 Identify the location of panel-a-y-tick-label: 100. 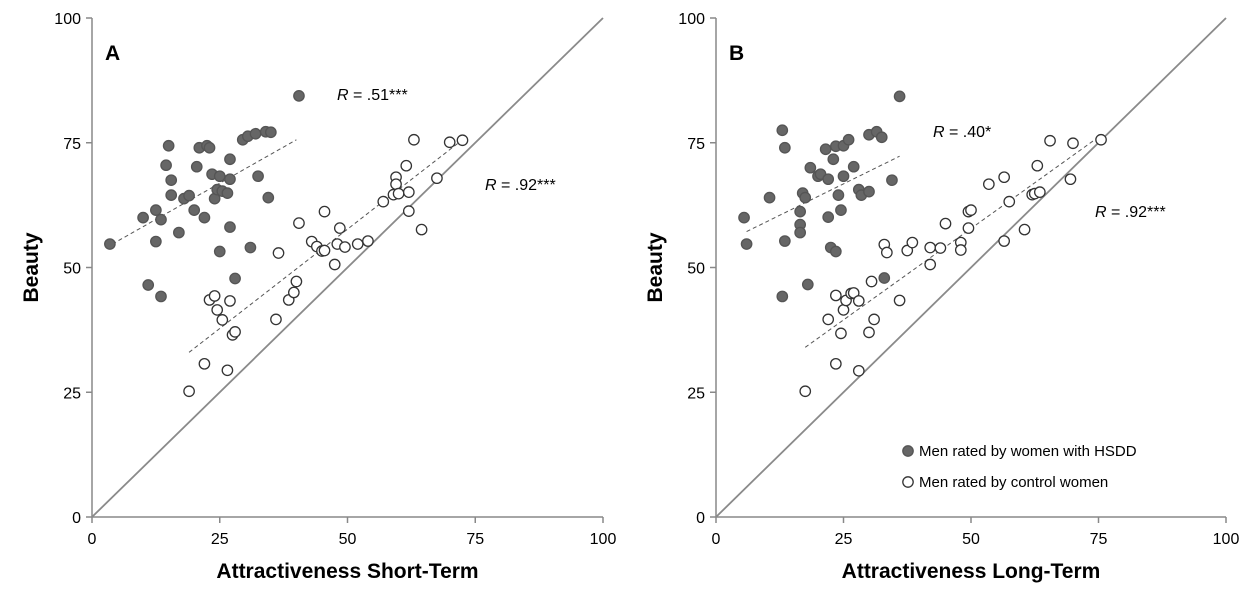
(67, 19).